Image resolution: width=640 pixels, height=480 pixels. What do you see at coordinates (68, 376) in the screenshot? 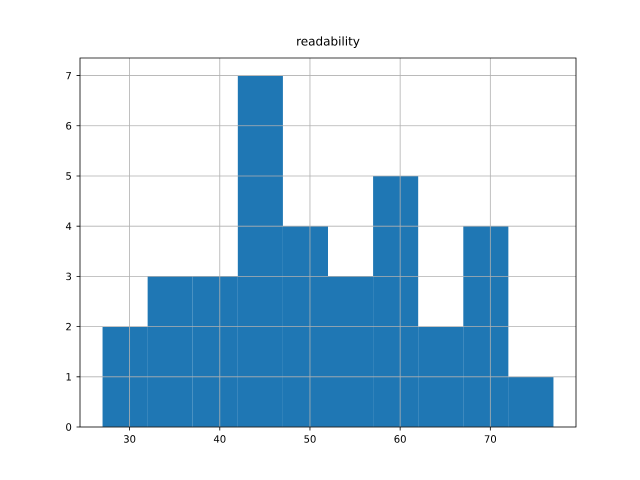
I see `y-tick-label: 1` at bounding box center [68, 376].